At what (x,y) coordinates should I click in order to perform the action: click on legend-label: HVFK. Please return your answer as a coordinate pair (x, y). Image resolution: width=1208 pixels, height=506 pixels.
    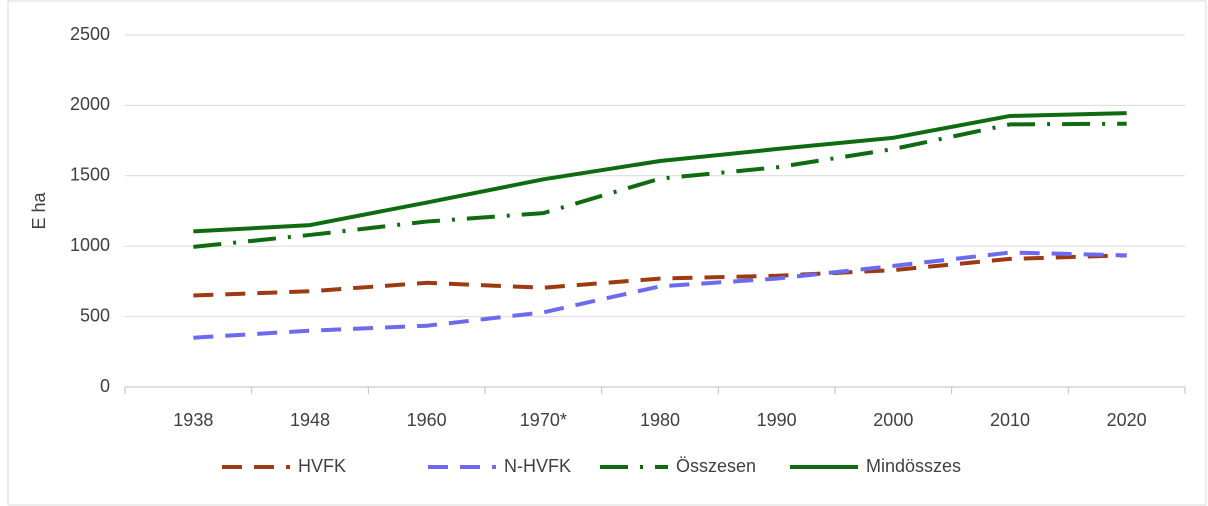
    Looking at the image, I should click on (322, 466).